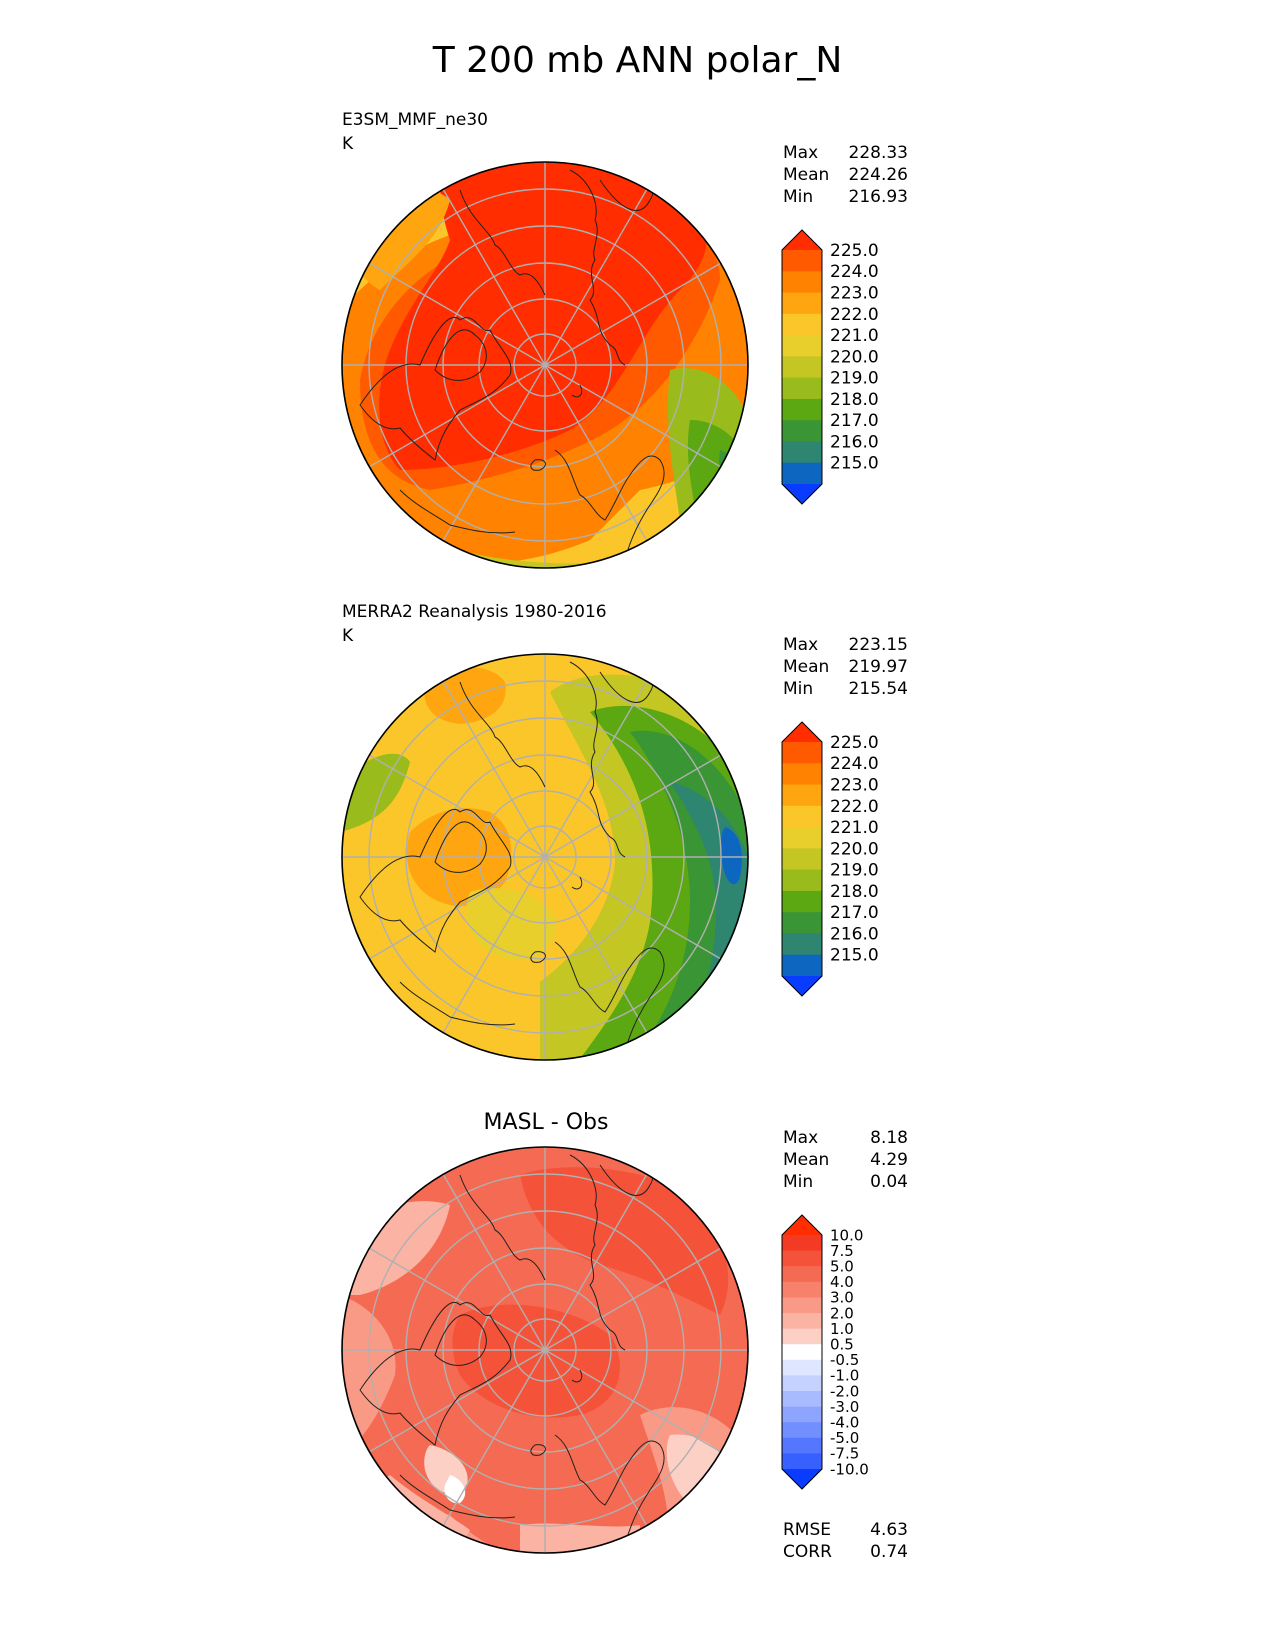  What do you see at coordinates (889, 1160) in the screenshot?
I see `stat-value-mean: 4.29` at bounding box center [889, 1160].